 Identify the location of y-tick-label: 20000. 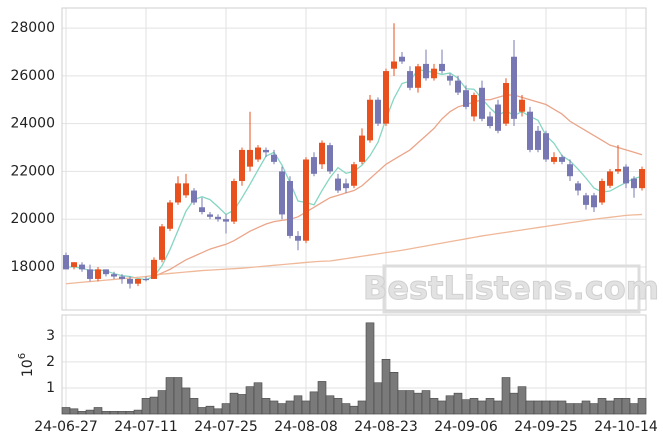
(32, 219).